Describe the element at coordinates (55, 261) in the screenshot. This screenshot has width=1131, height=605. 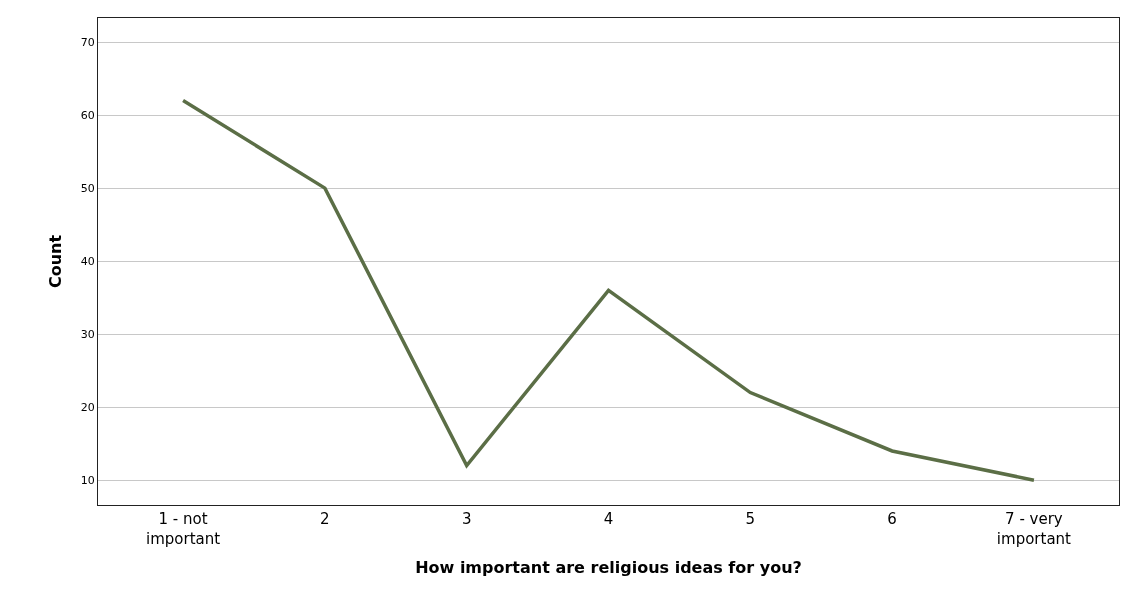
I see `y-axis-title: Count` at that location.